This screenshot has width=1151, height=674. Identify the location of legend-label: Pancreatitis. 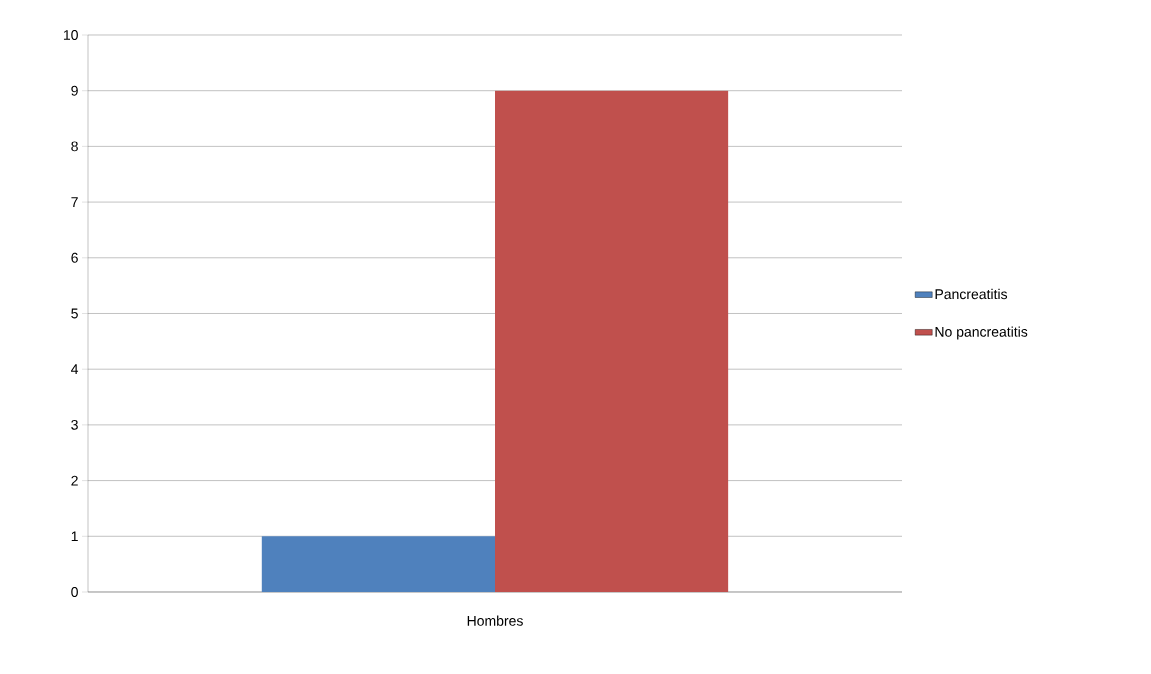
(971, 294).